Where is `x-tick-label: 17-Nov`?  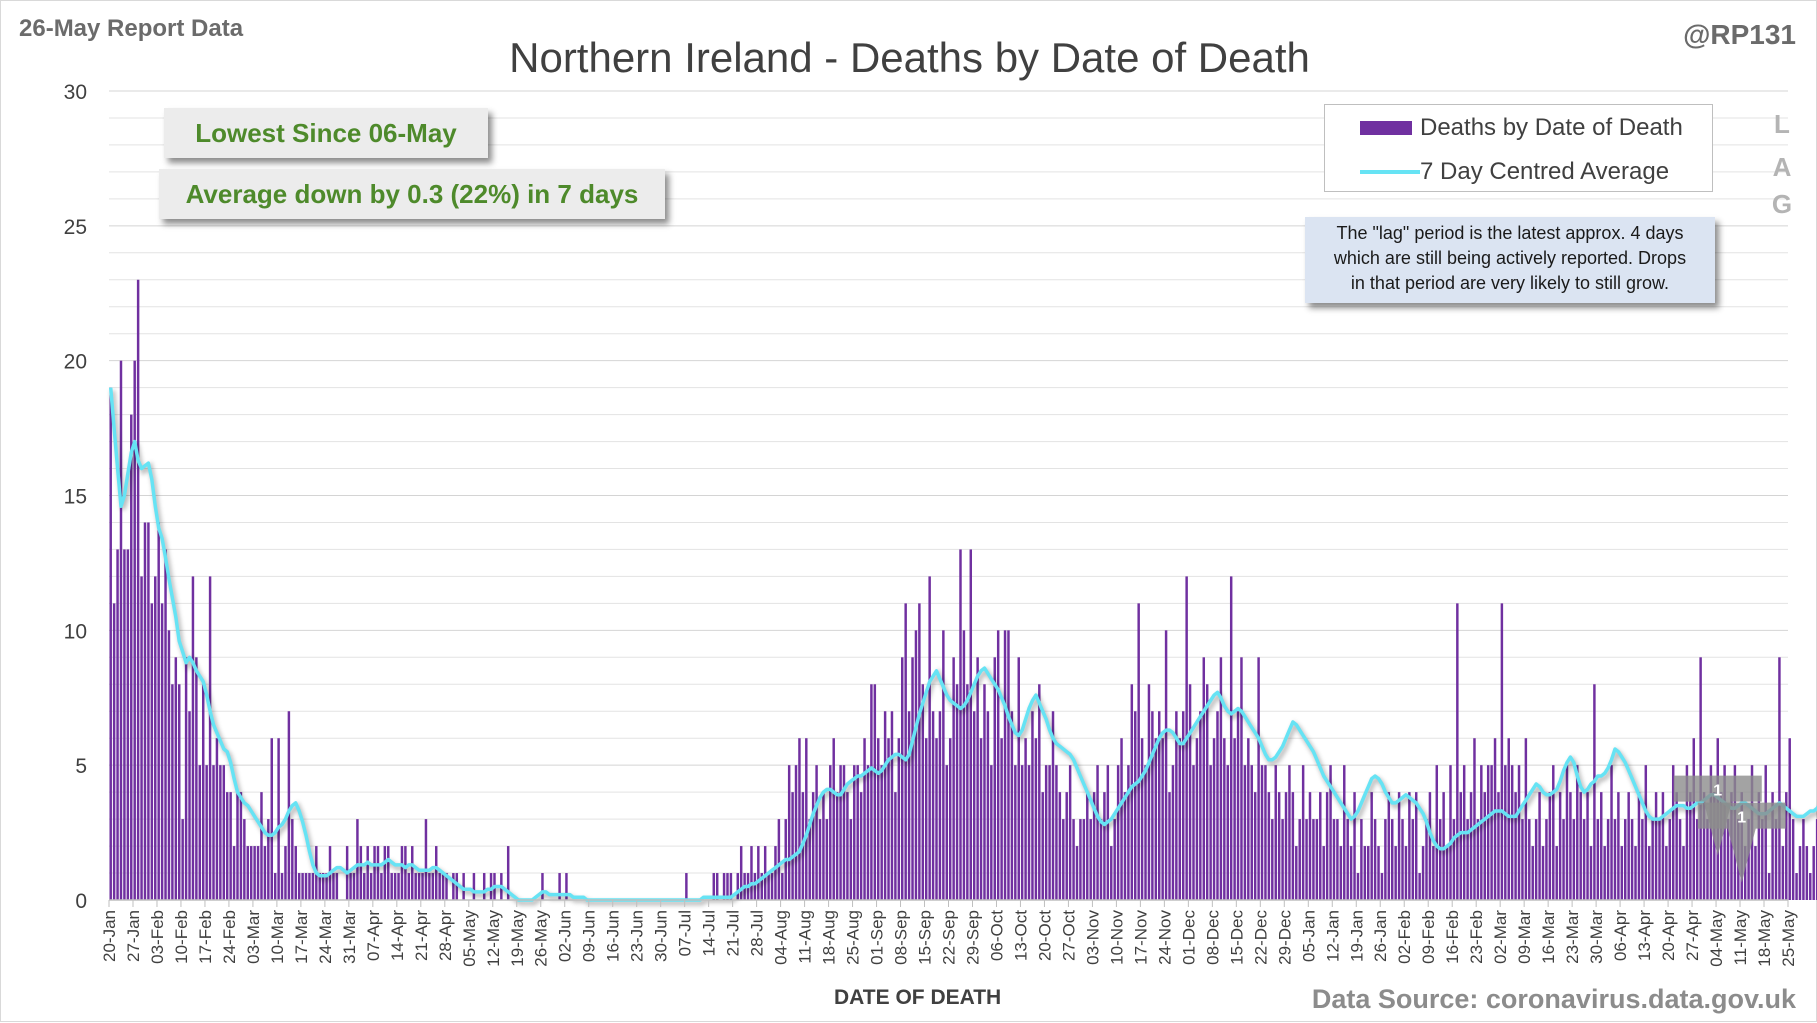 x-tick-label: 17-Nov is located at coordinates (1140, 937).